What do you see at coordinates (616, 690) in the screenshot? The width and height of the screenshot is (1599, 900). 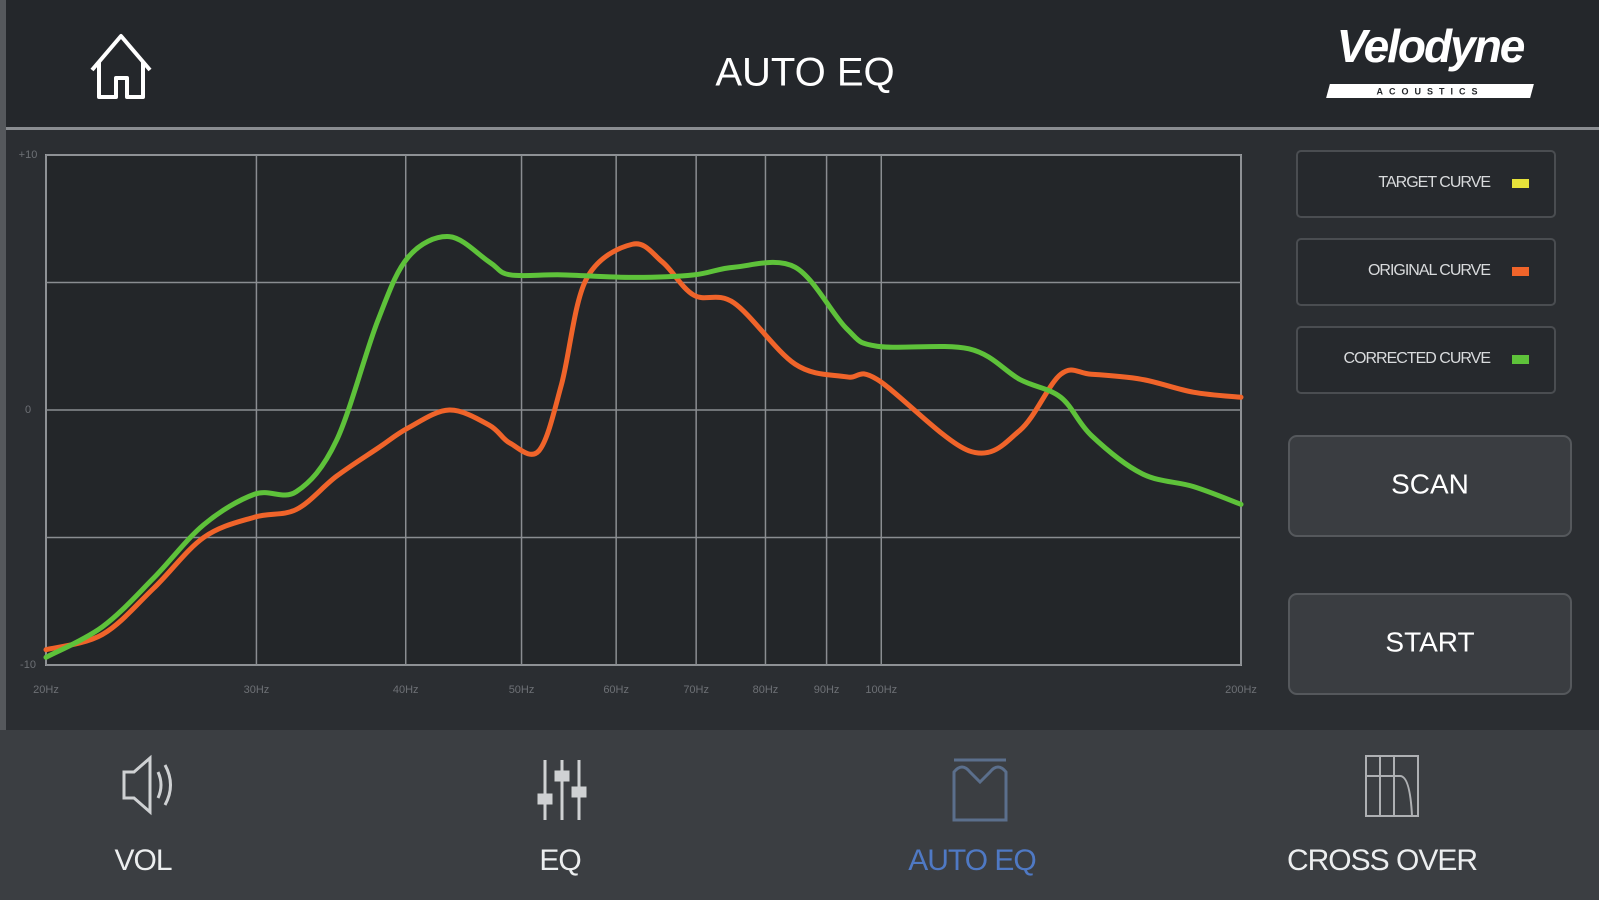 I see `x-tick-label: 60Hz` at bounding box center [616, 690].